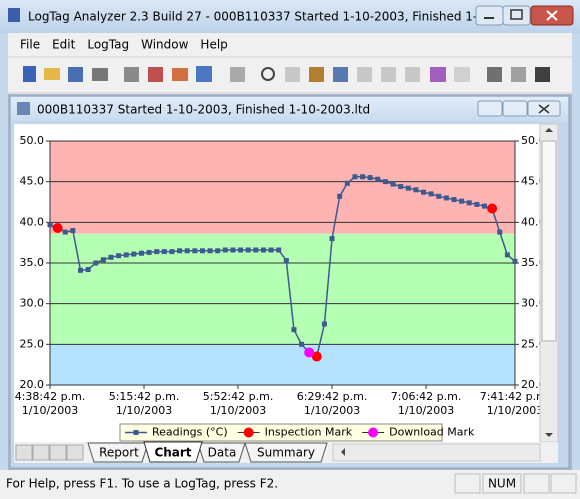 This screenshot has height=499, width=580. What do you see at coordinates (549, 130) in the screenshot?
I see `scroll-up` at bounding box center [549, 130].